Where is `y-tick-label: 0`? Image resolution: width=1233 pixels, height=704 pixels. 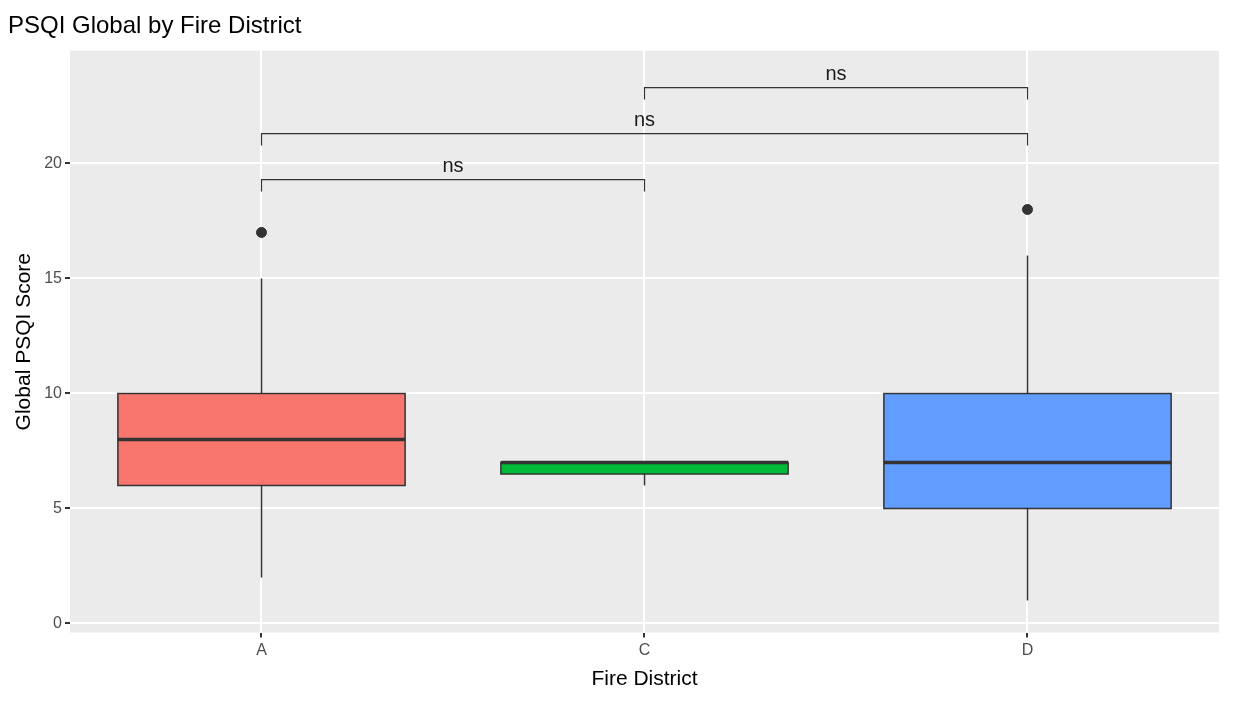
y-tick-label: 0 is located at coordinates (58, 622).